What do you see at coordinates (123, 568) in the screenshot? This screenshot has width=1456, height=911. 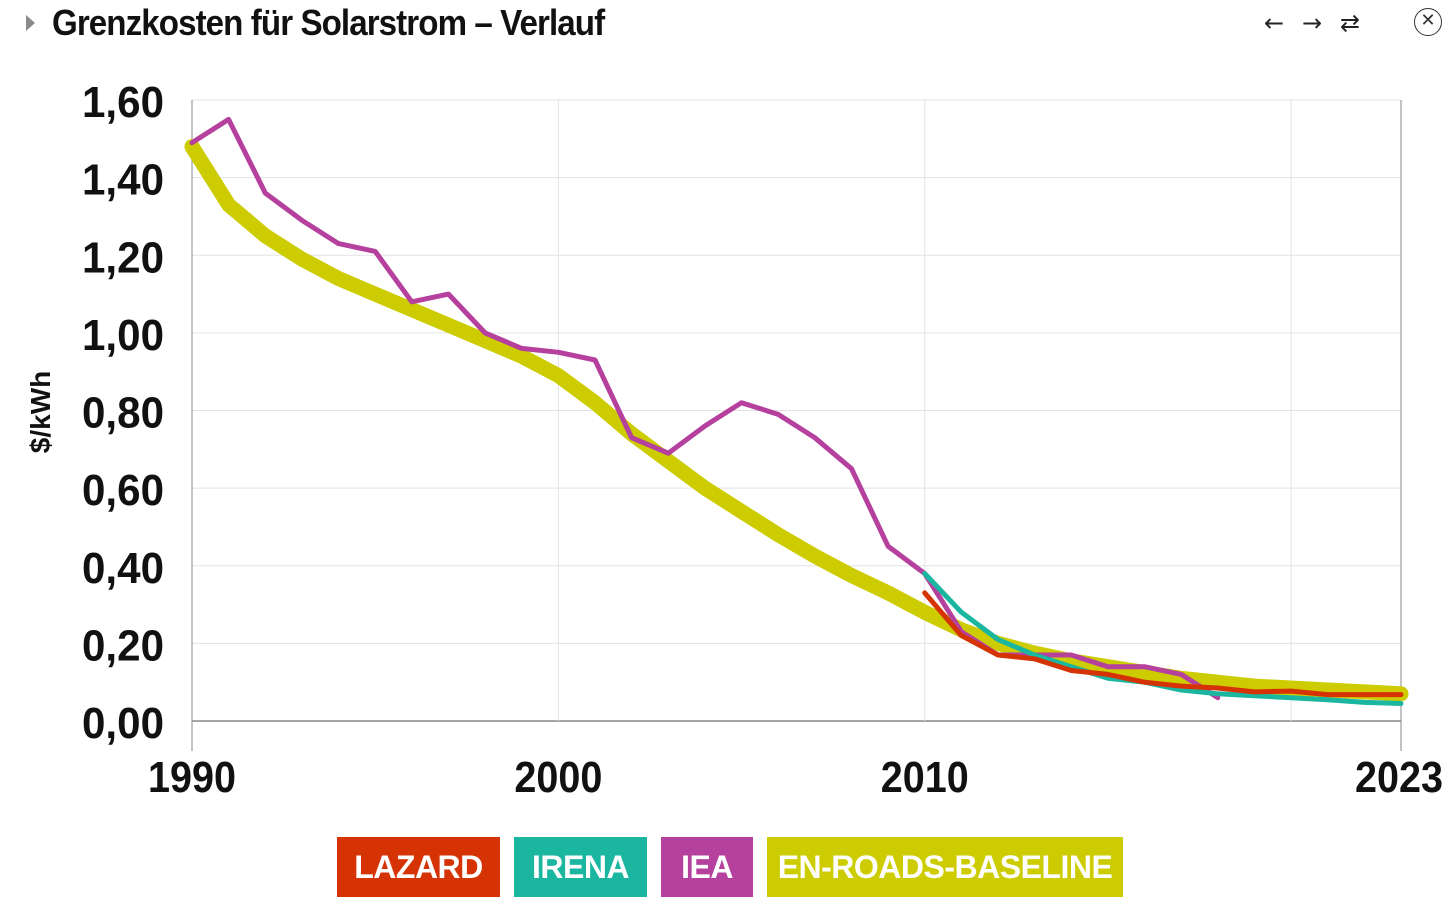 I see `y-tick-label: 0,40` at bounding box center [123, 568].